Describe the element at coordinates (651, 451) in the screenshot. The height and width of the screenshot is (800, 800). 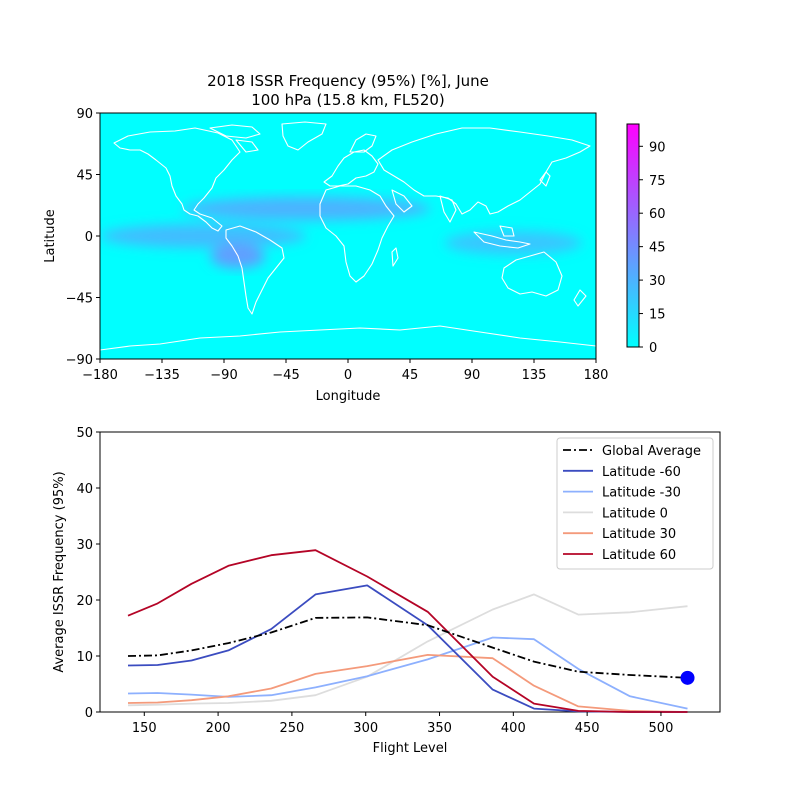
I see `legend-label: Global Average` at that location.